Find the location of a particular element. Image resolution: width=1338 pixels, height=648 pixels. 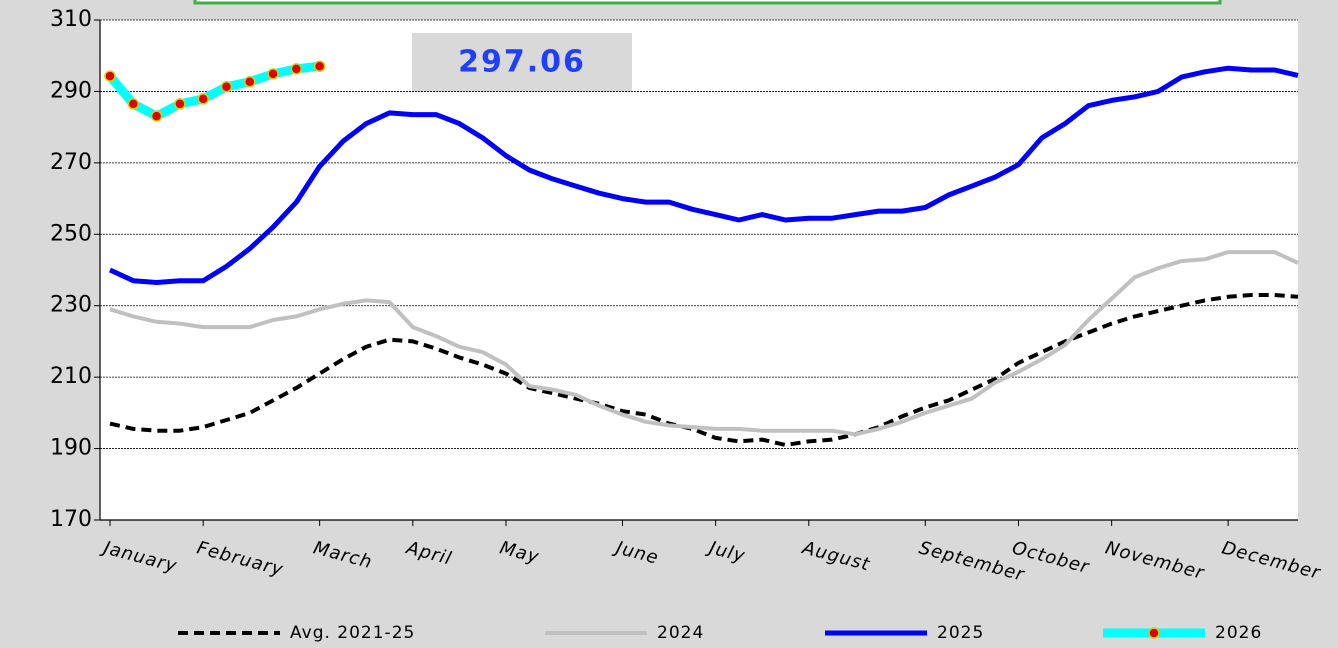

legend-label: Avg. 2021-25 is located at coordinates (352, 633).